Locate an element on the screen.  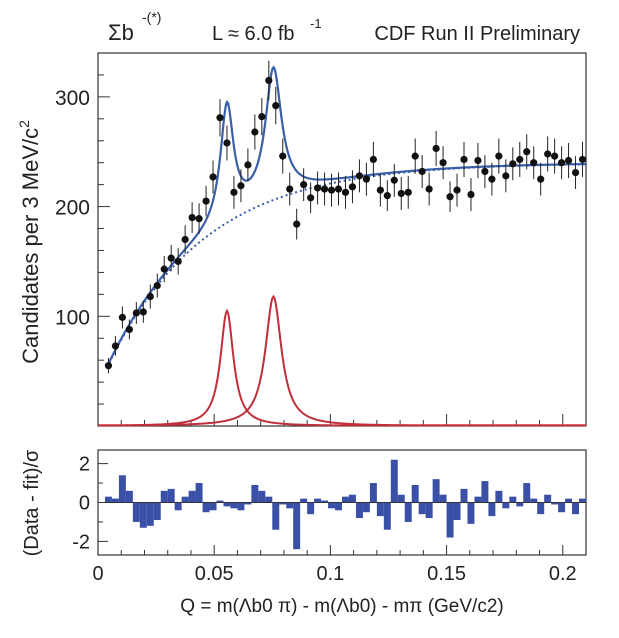
main-y-label: Candidates per 3 MeV/c2 is located at coordinates (29, 242).